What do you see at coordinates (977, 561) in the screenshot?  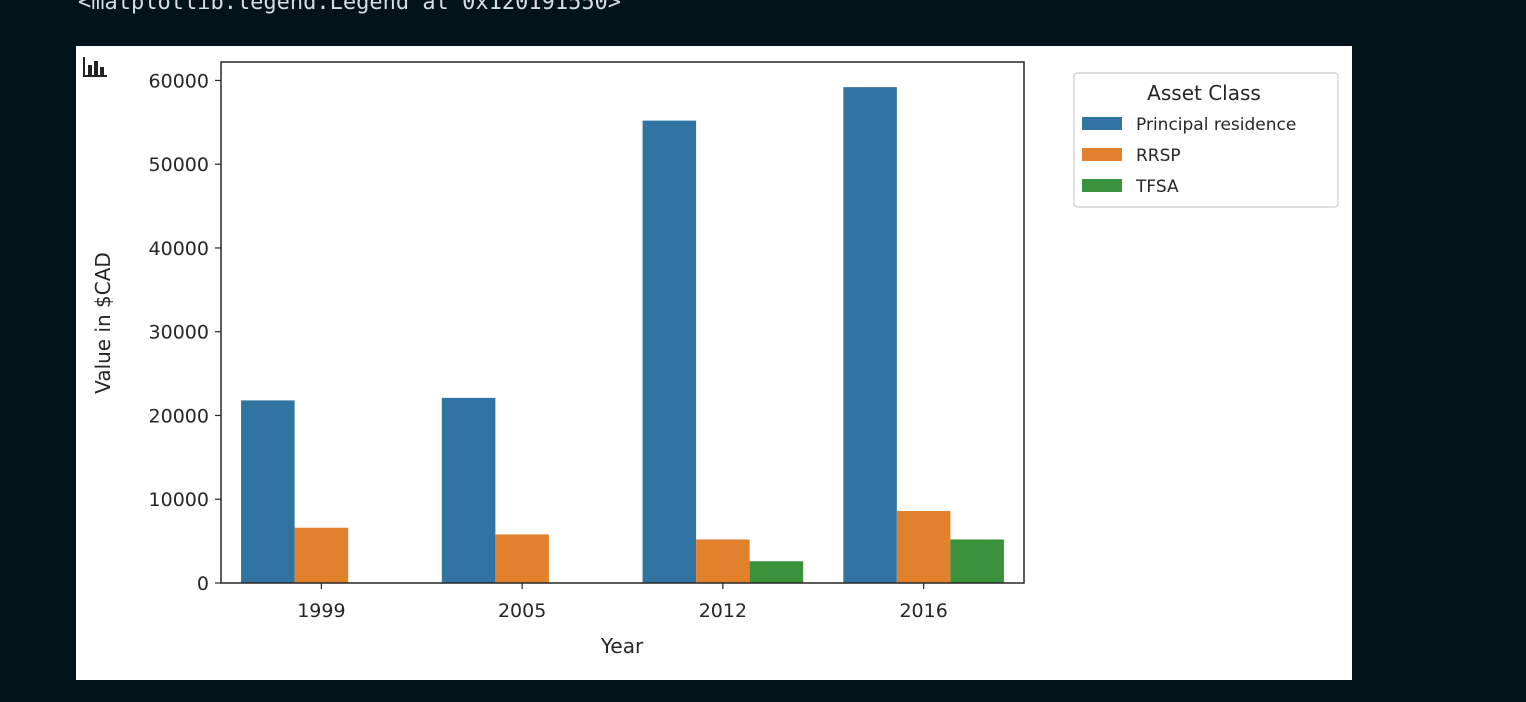 I see `bar-tfsa-2016` at bounding box center [977, 561].